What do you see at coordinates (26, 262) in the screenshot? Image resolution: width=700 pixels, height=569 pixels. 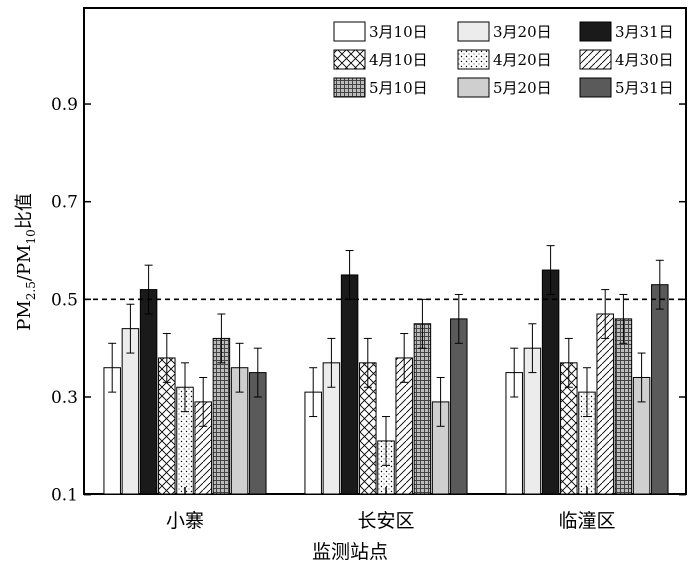 I see `y-axis-label: PM2.5/PM10比值` at bounding box center [26, 262].